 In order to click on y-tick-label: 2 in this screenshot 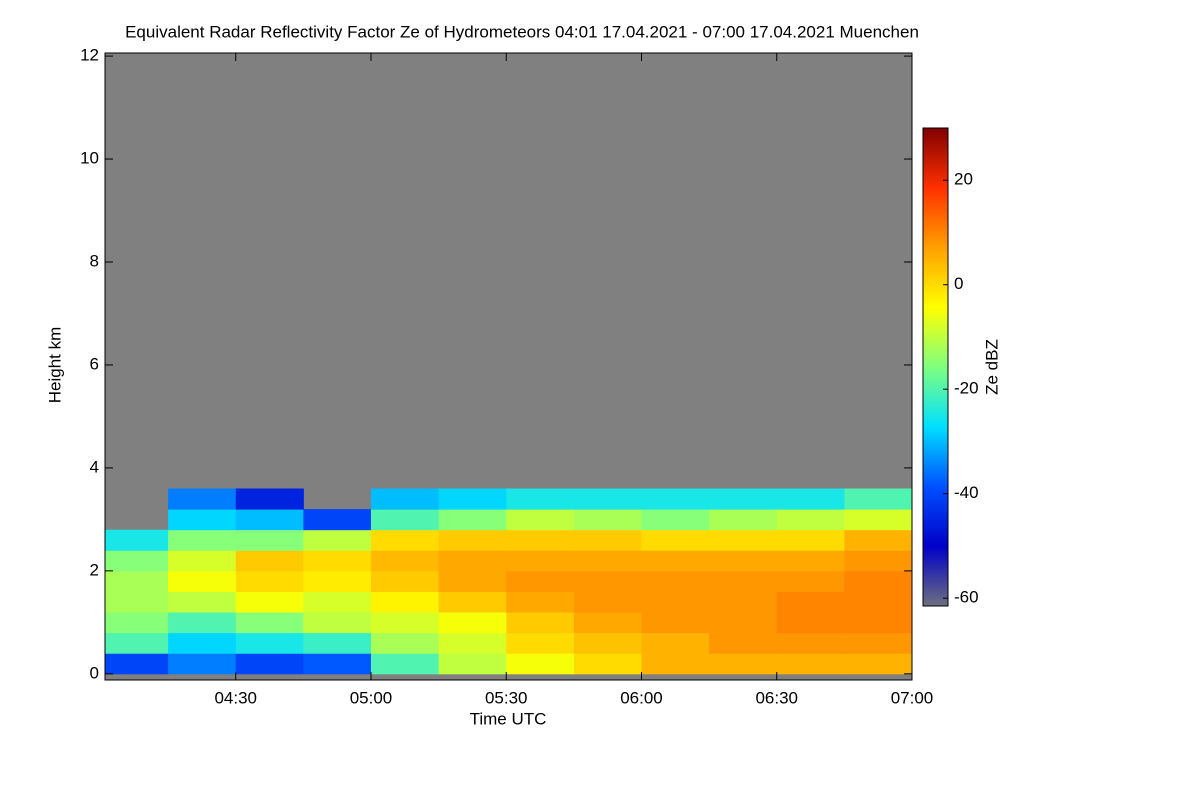, I will do `click(94, 569)`.